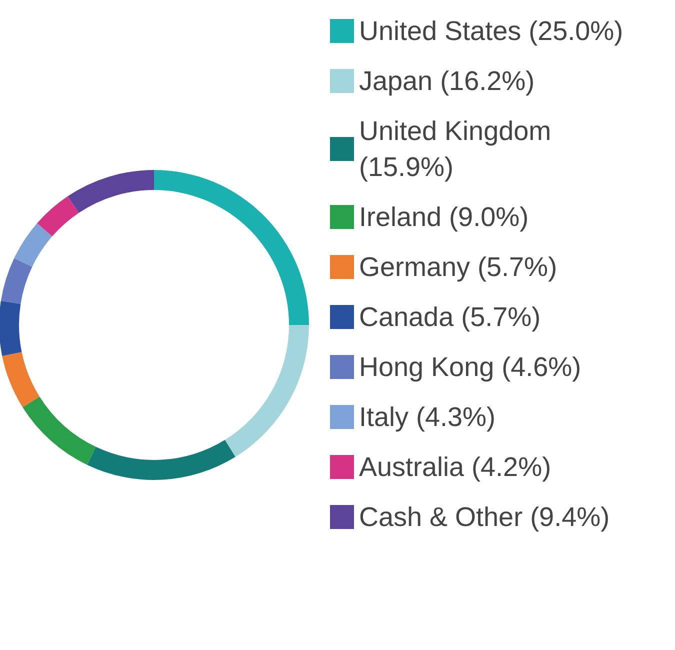  What do you see at coordinates (427, 417) in the screenshot?
I see `legend-label: Italy (4.3%)` at bounding box center [427, 417].